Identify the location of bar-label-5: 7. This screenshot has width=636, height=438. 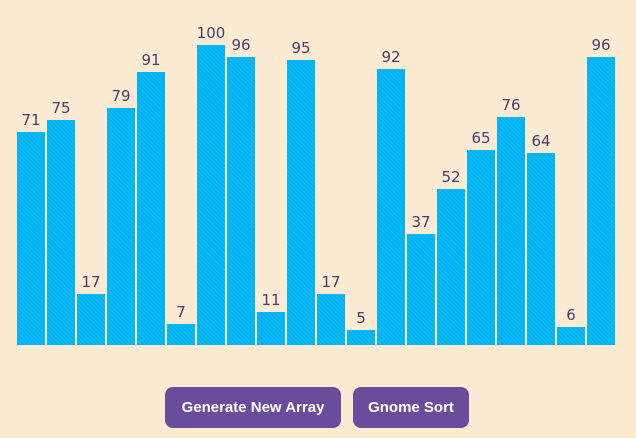
(181, 312).